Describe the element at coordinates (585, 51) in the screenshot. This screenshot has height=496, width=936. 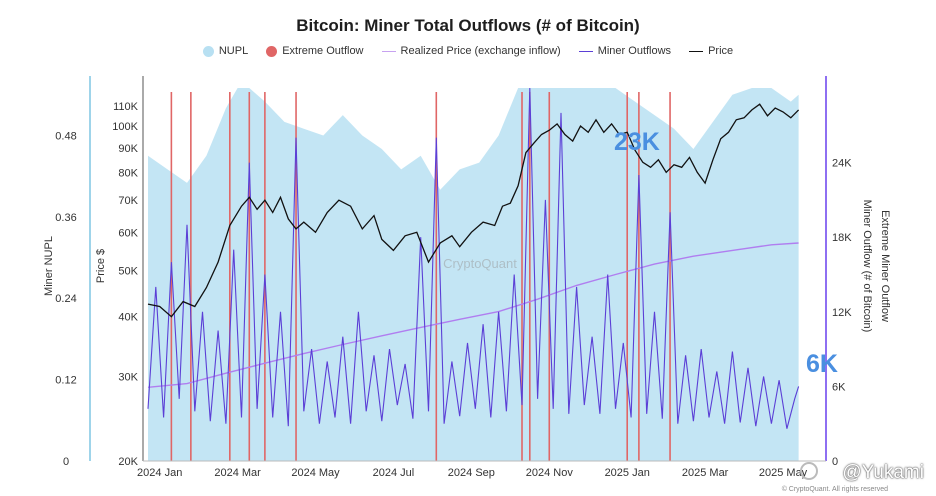
I see `miner-outflows-line-icon` at that location.